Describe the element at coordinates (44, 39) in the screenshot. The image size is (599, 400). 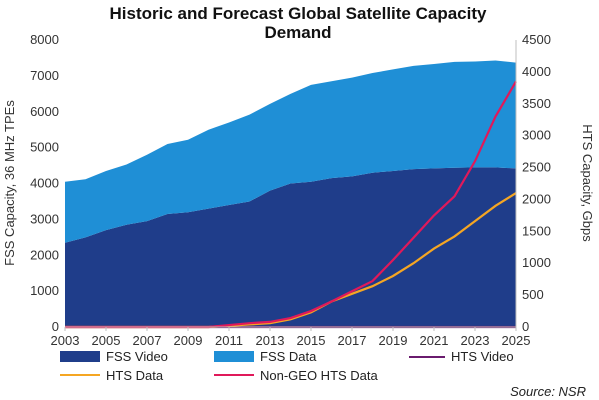
I see `left-tick-label: 8000` at that location.